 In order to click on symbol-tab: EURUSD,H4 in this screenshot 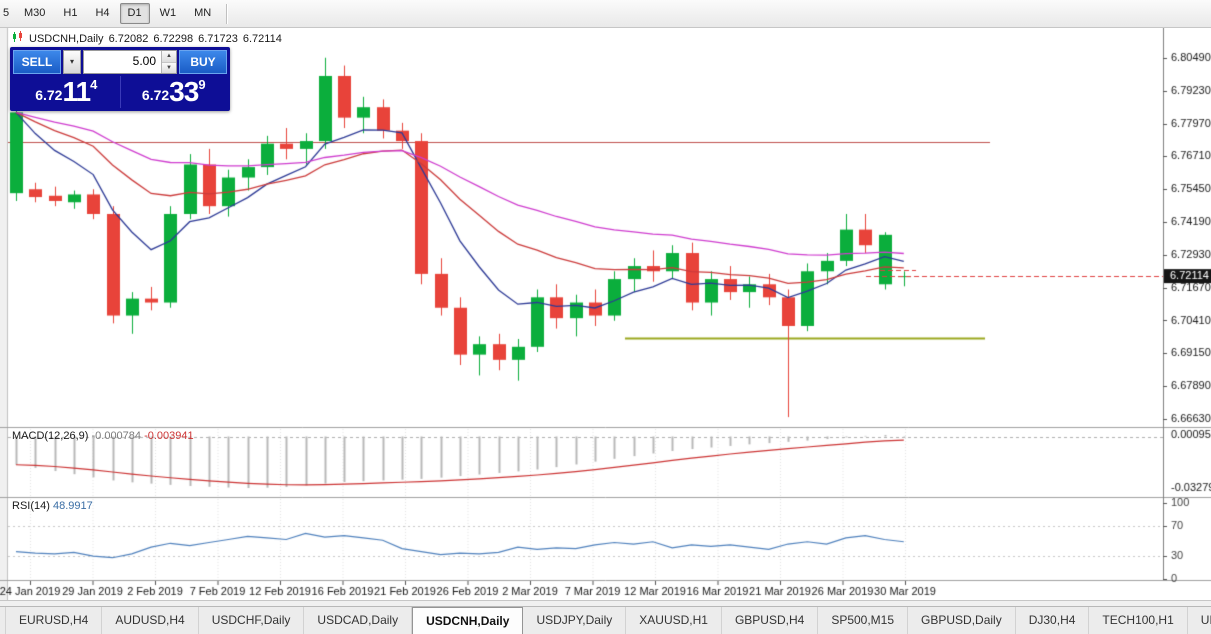, I will do `click(54, 620)`.